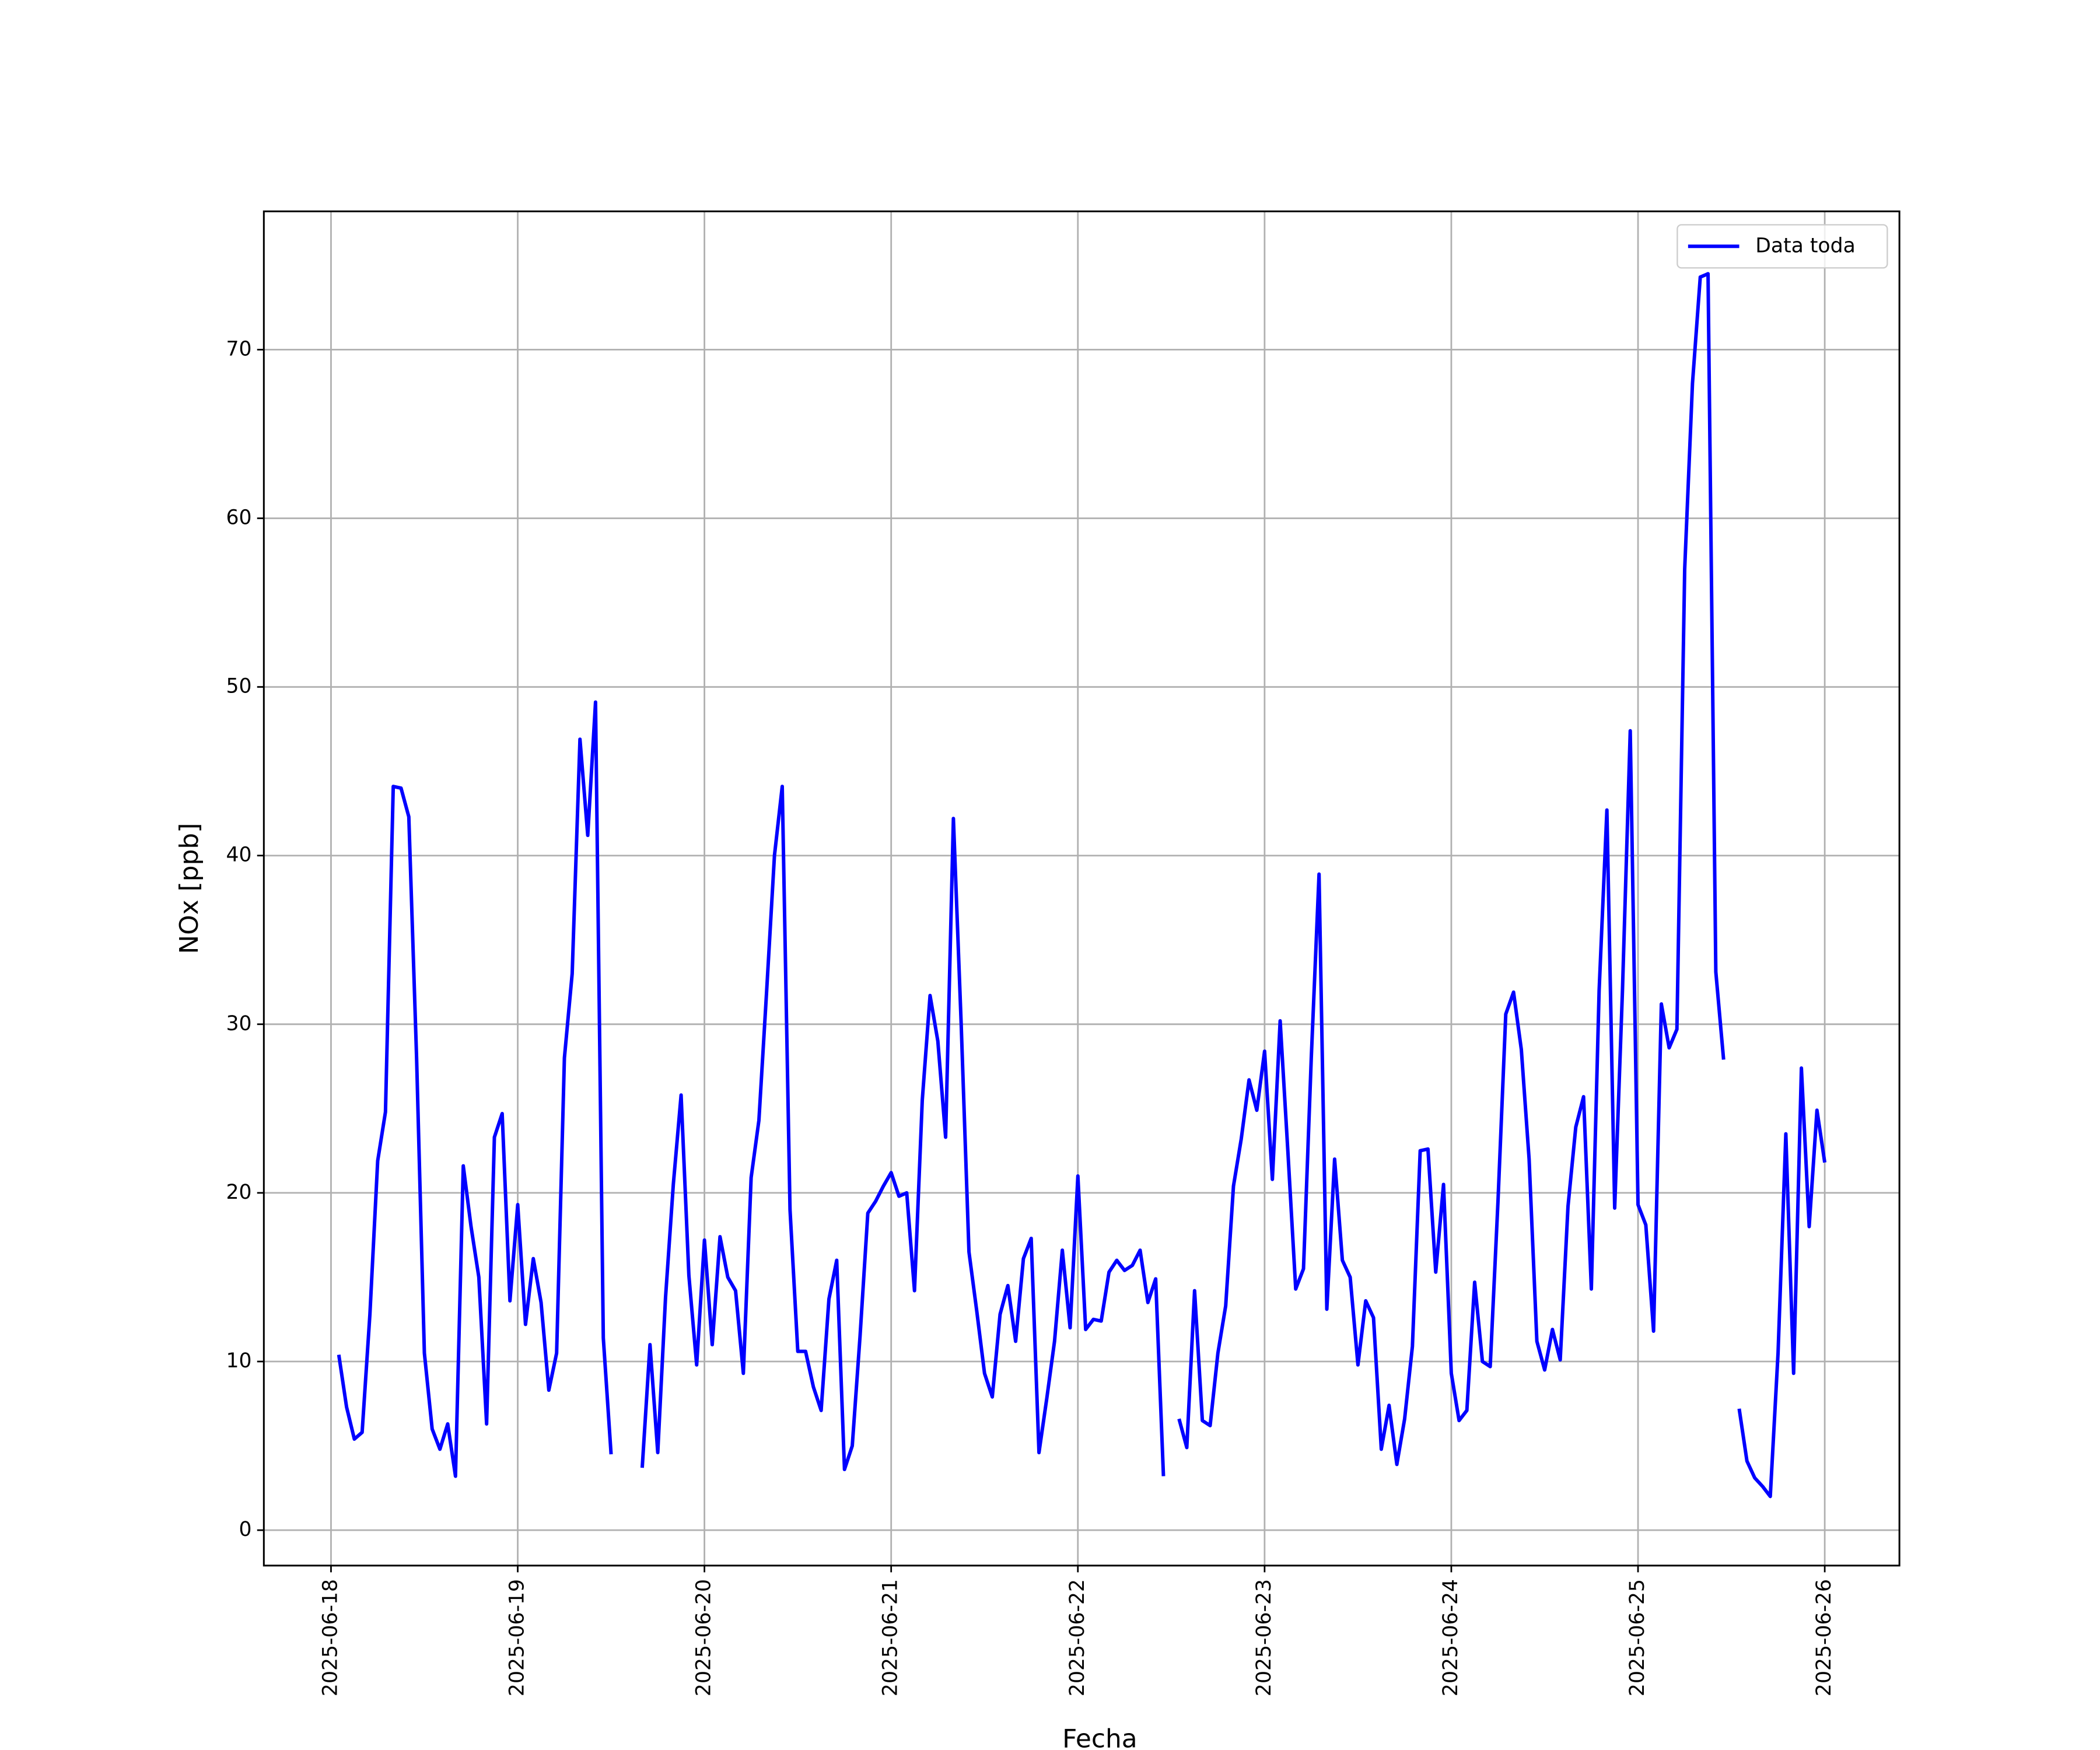  I want to click on x-tick-label: 2025-06-26, so click(1824, 1637).